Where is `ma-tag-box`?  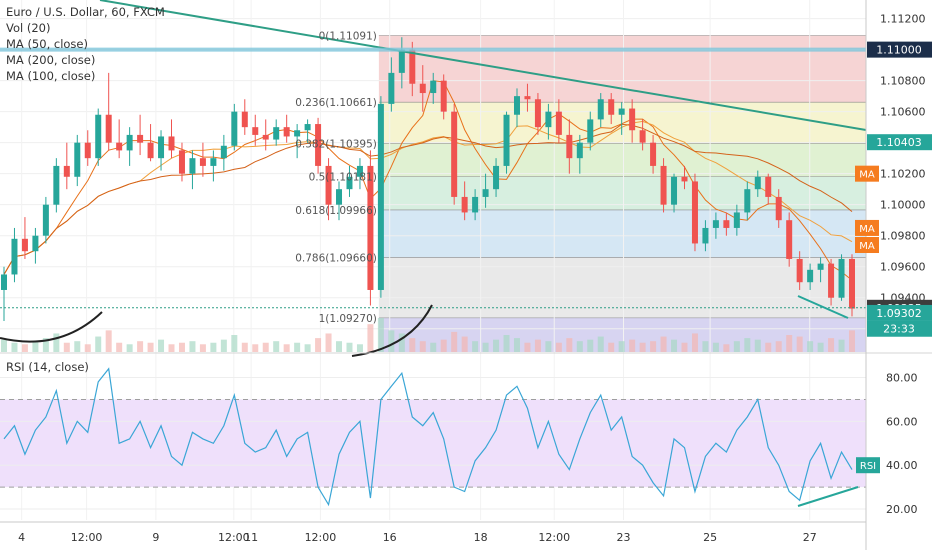 ma-tag-box is located at coordinates (867, 245).